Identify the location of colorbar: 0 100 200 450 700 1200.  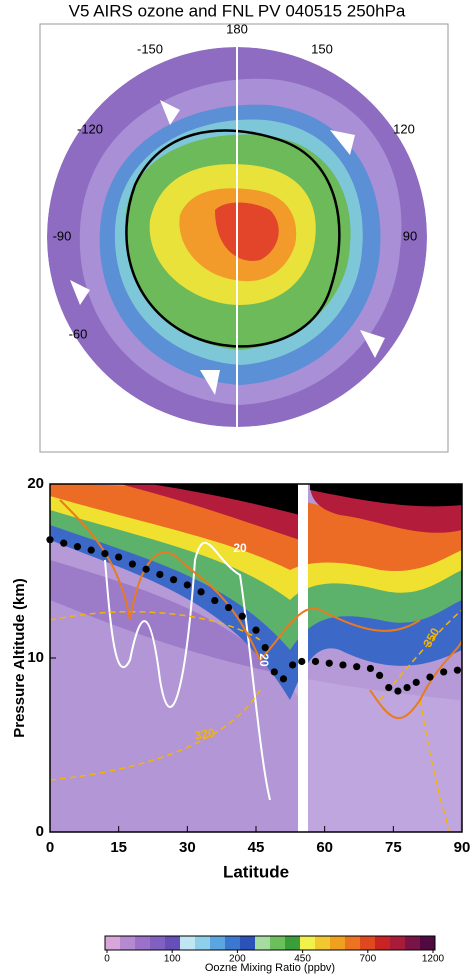
(274, 950).